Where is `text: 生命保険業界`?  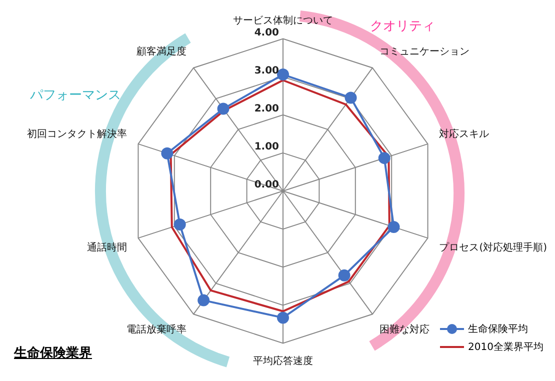 text: 生命保険業界 is located at coordinates (53, 353).